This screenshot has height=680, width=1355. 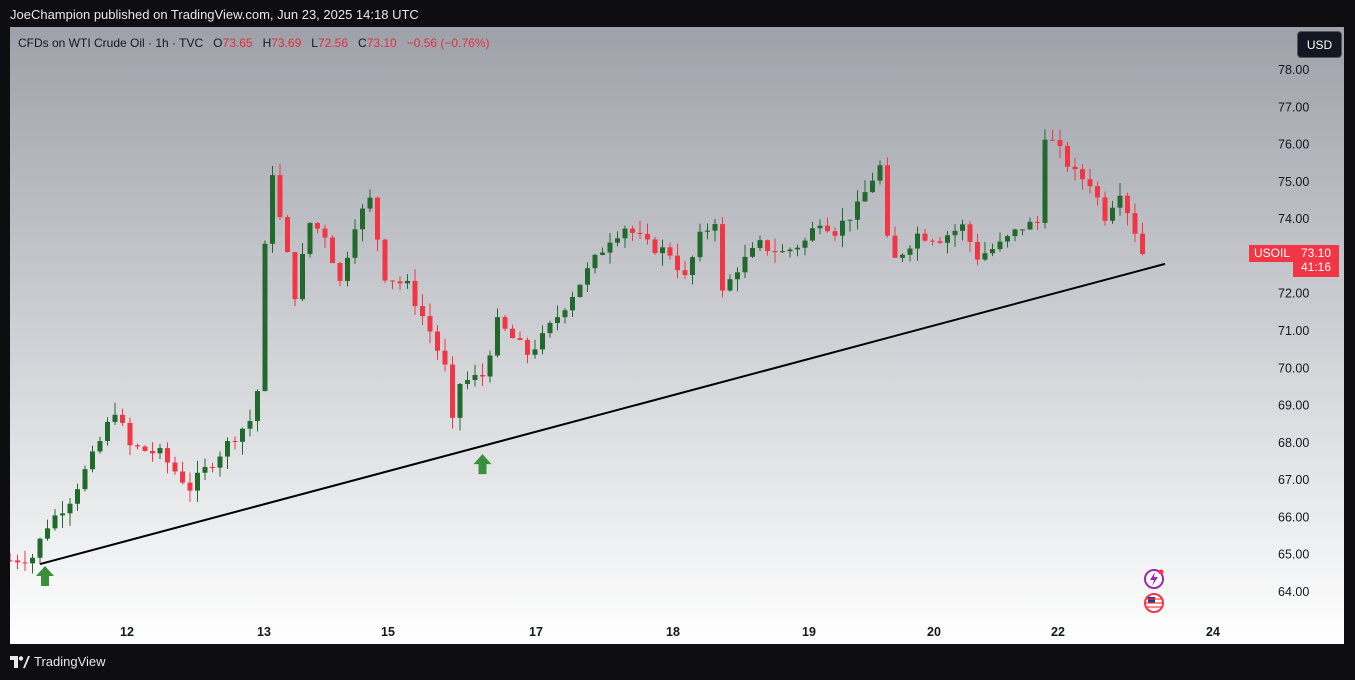 What do you see at coordinates (45, 576) in the screenshot?
I see `up-arrow-icon` at bounding box center [45, 576].